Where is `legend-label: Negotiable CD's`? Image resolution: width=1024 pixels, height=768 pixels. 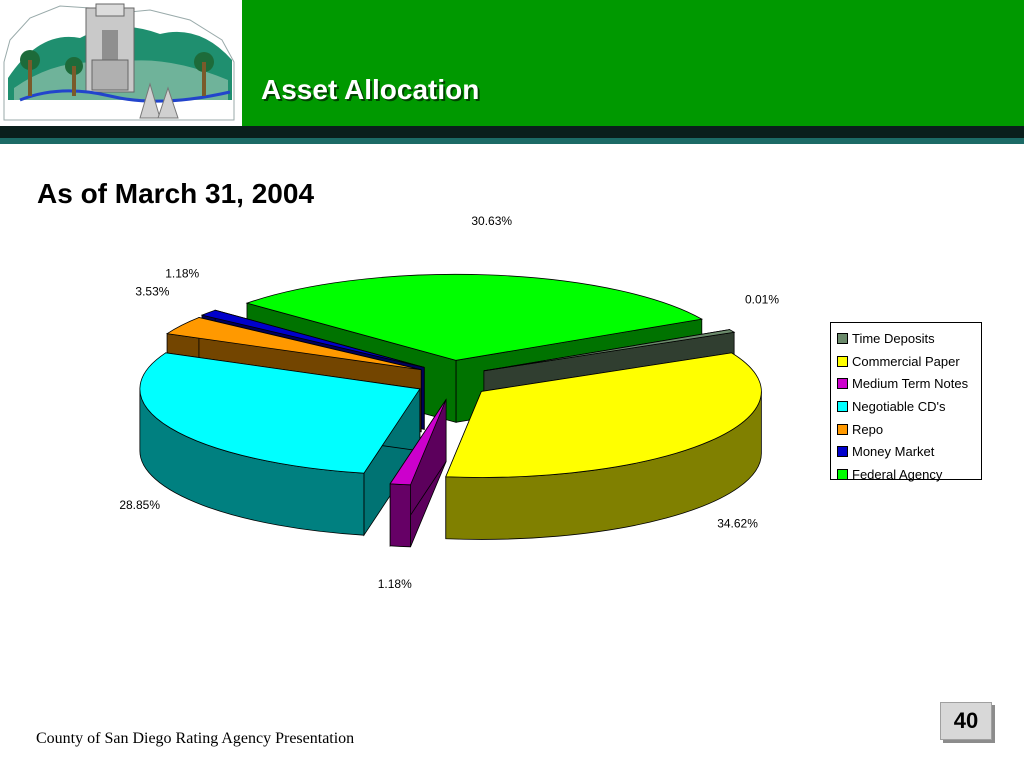
legend-label: Negotiable CD's is located at coordinates (899, 406).